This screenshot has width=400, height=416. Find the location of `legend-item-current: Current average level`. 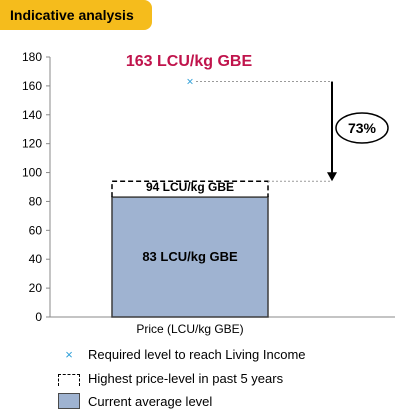

legend-item-current: Current average level is located at coordinates (135, 401).